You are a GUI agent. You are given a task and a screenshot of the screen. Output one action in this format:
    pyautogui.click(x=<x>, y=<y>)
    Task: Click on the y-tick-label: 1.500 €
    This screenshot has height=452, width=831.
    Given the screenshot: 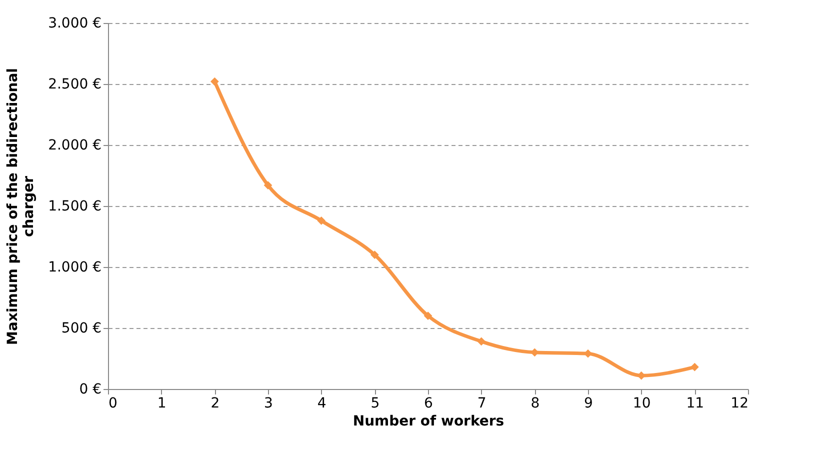 What is the action you would take?
    pyautogui.click(x=75, y=206)
    